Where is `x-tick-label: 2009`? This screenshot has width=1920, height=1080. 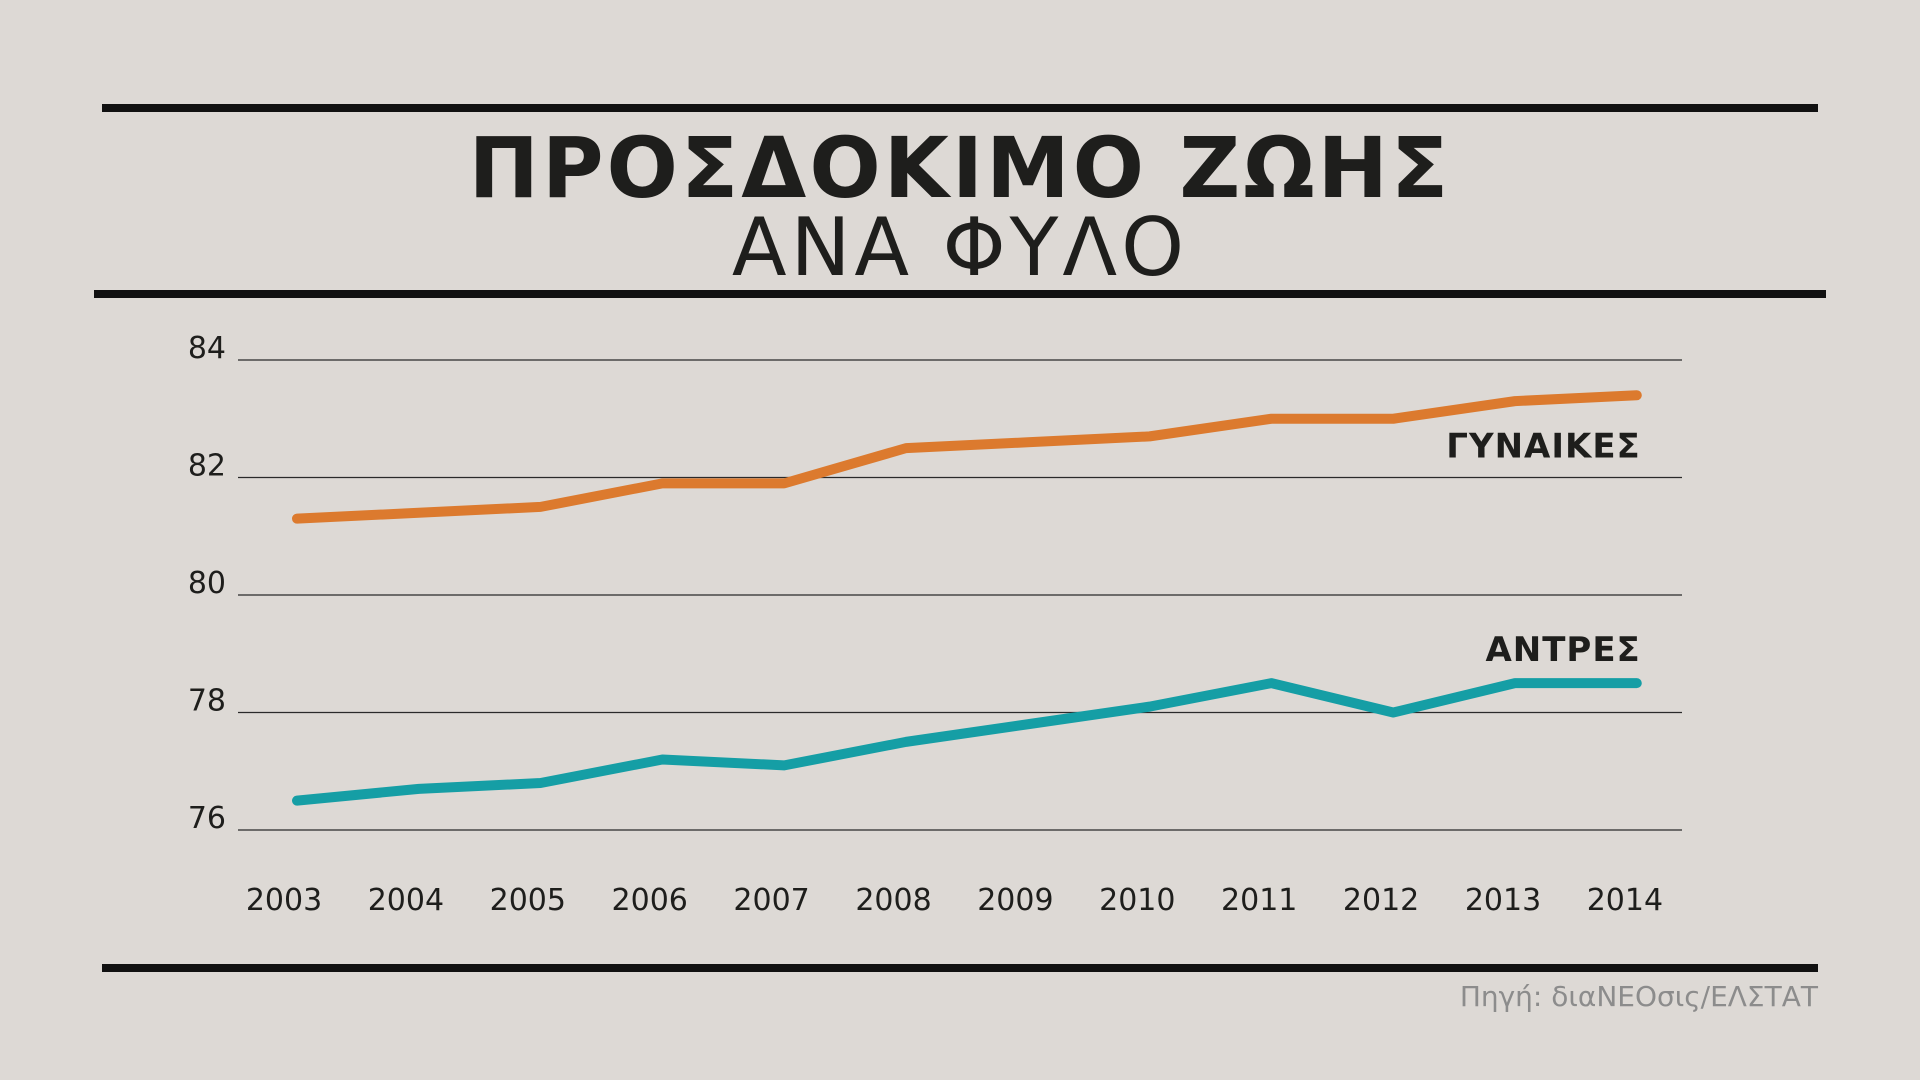 x-tick-label: 2009 is located at coordinates (1015, 900).